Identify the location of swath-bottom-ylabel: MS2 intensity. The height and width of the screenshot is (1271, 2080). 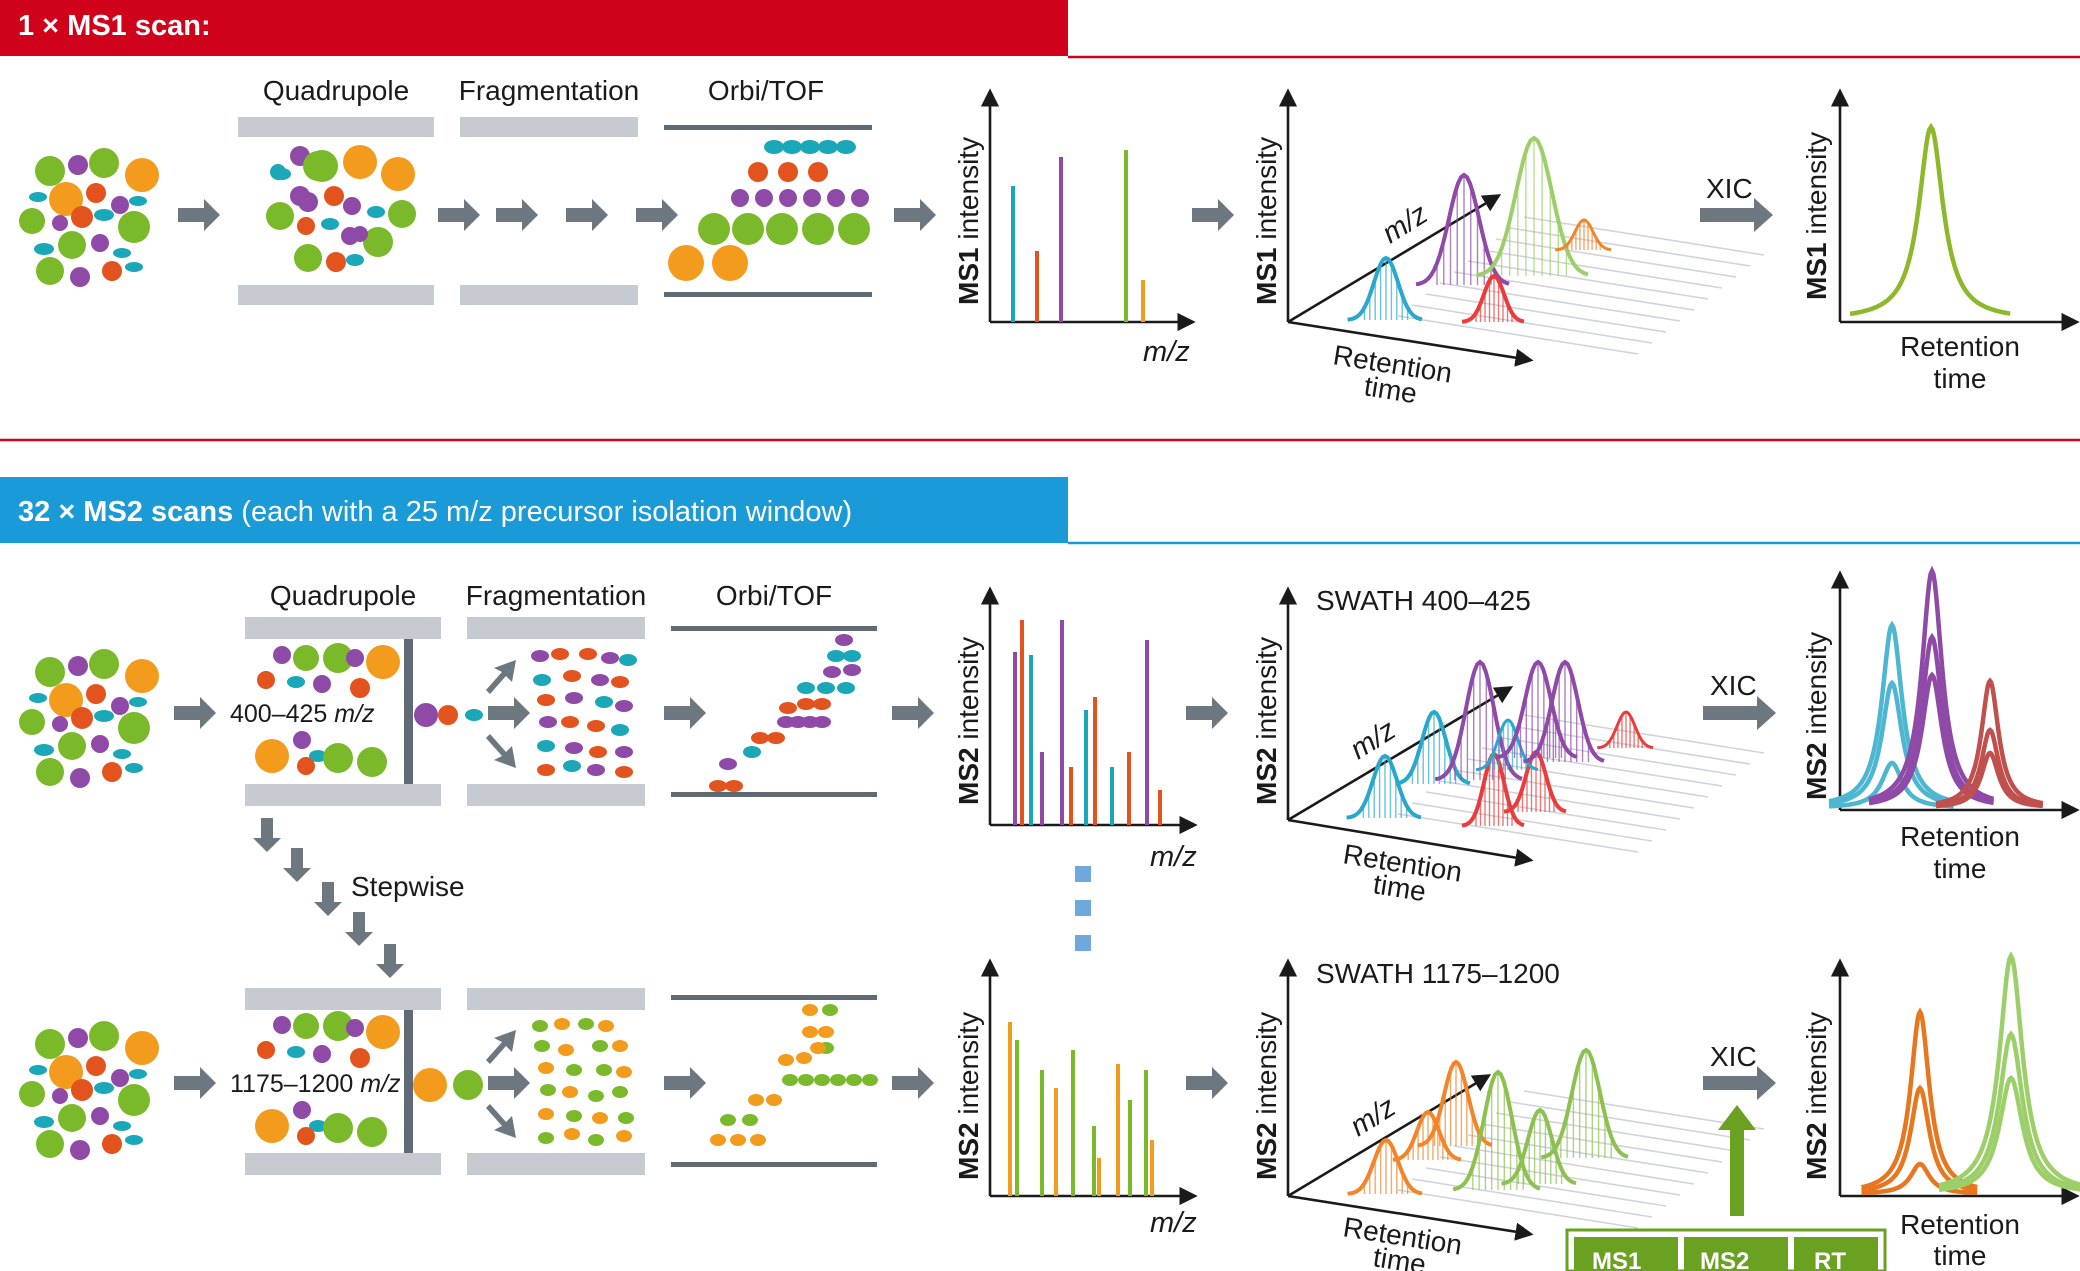
(1266, 1096).